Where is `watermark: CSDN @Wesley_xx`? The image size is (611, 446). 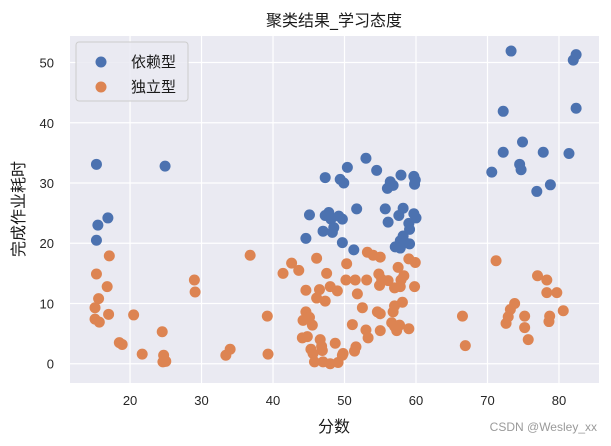 watermark: CSDN @Wesley_xx is located at coordinates (543, 427).